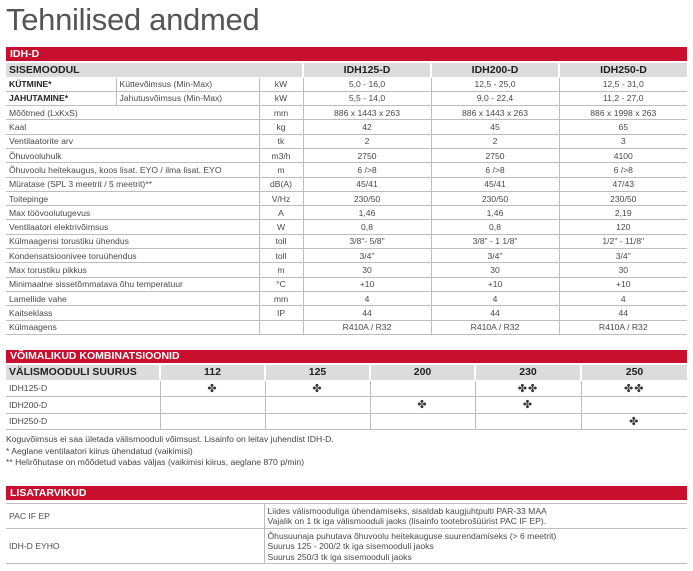 This screenshot has width=693, height=571. I want to click on spec-row: Ventilaatori elektrivõimsus W 0,8 0,8 120, so click(347, 227).